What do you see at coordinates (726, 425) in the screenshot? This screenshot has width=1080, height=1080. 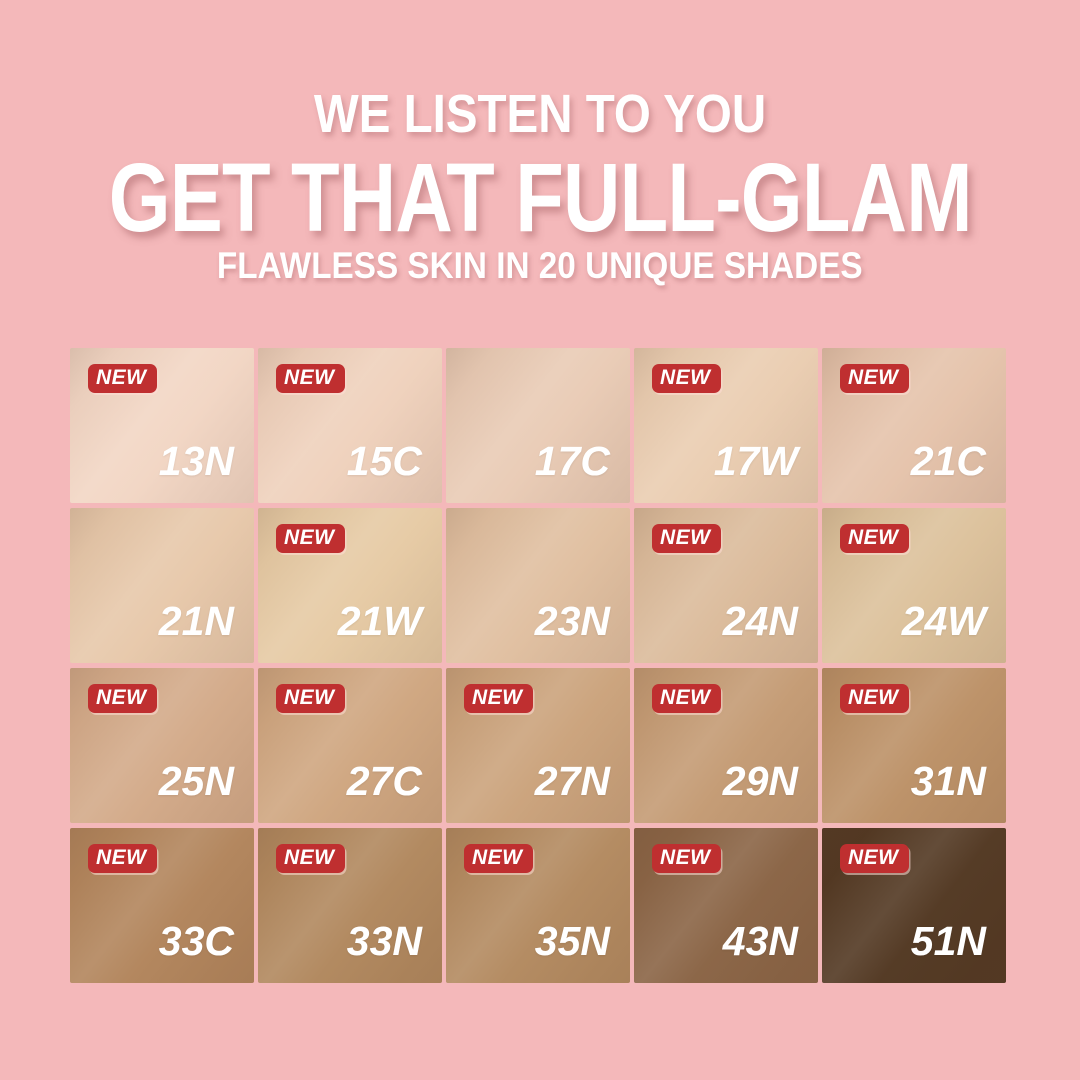 I see `shade-swatch-17W: NEW 17W` at bounding box center [726, 425].